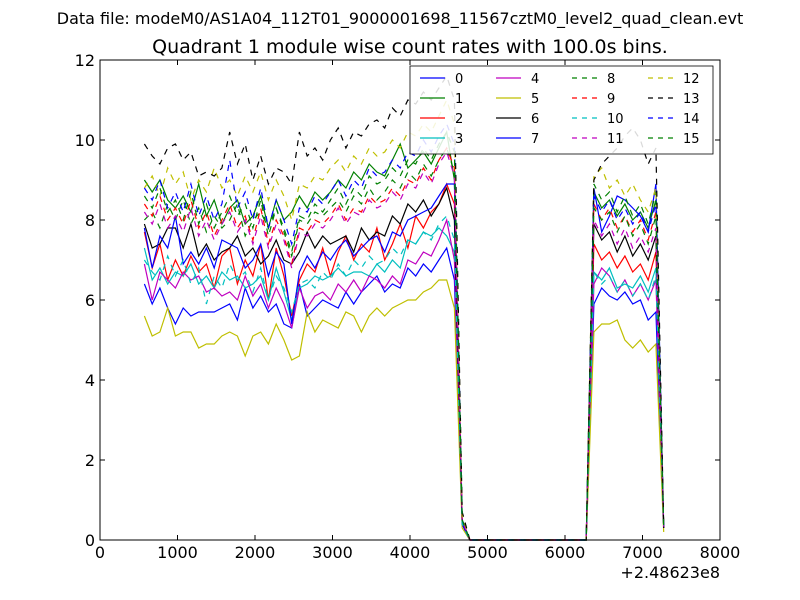 The height and width of the screenshot is (600, 800). I want to click on legend-label-14: 14, so click(691, 119).